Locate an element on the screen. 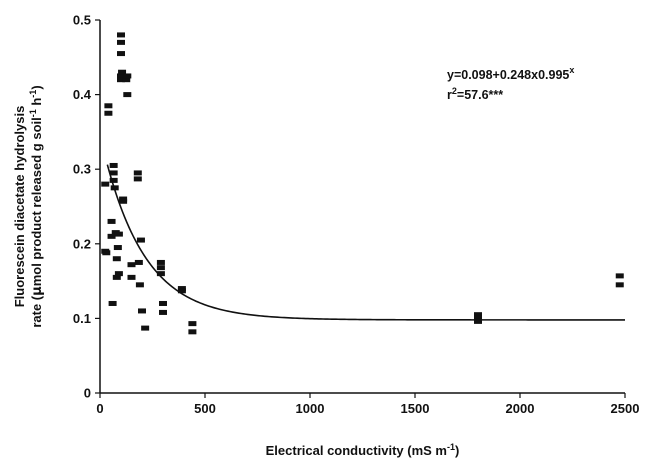  x-tick-label: 0 is located at coordinates (99, 408).